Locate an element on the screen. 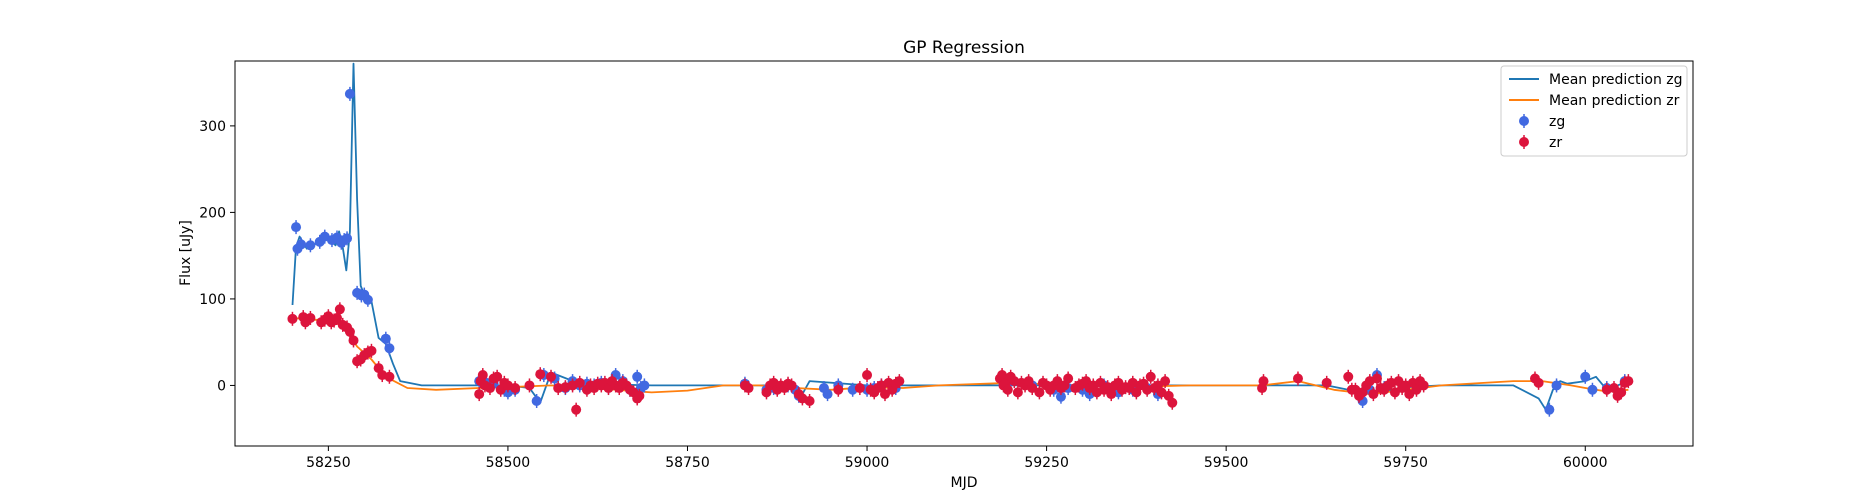  legend: Mean prediction zg Mean prediction zr zg zr is located at coordinates (1594, 111).